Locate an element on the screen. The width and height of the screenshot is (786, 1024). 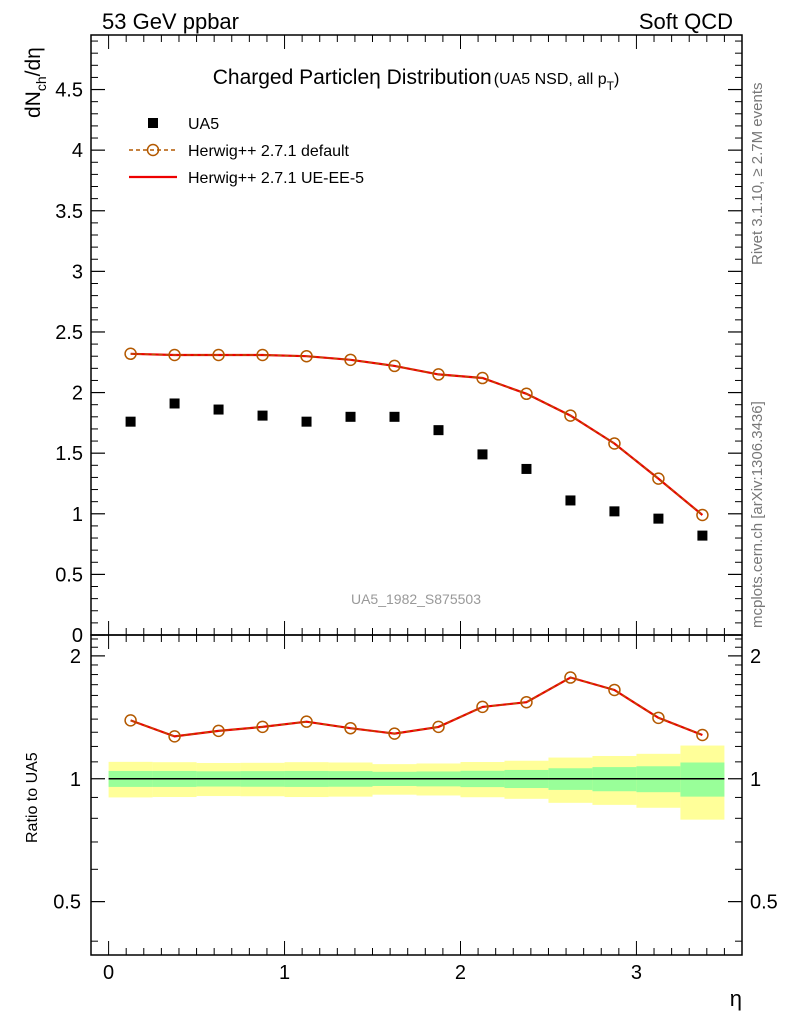
ratio-y-axis-label: Ratio to UA5 is located at coordinates (32, 797).